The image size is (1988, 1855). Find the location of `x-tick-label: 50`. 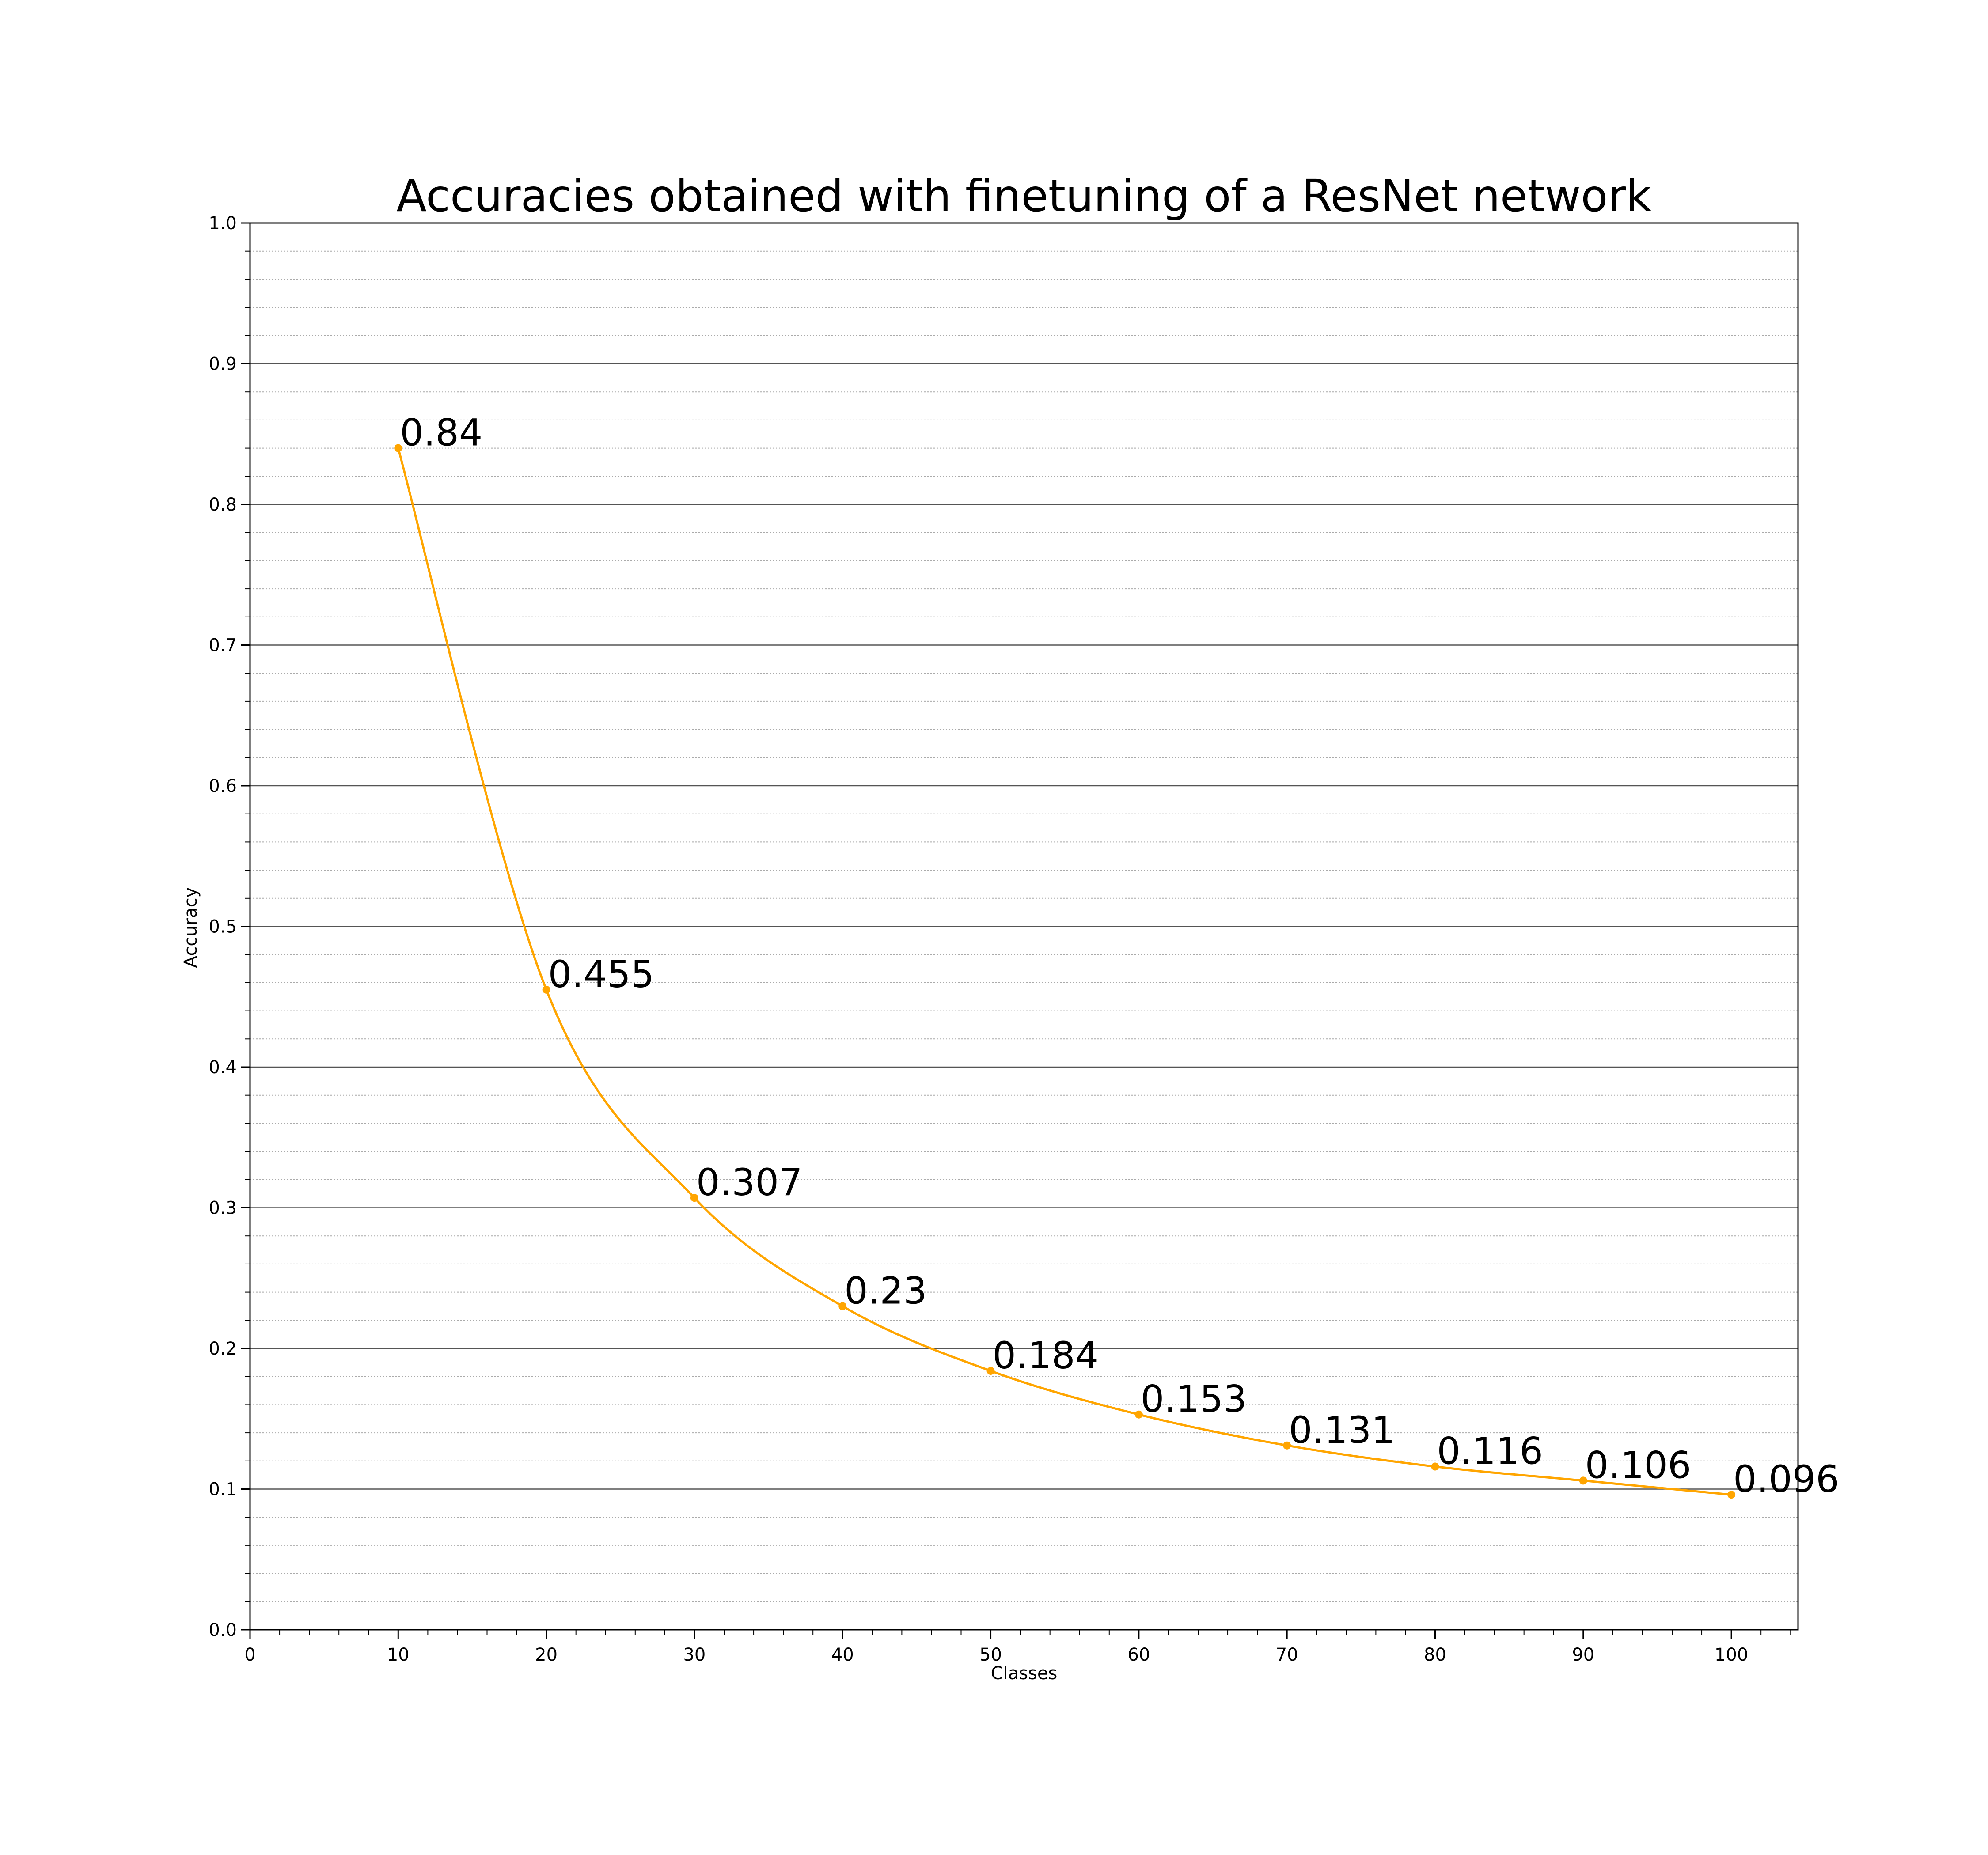

x-tick-label: 50 is located at coordinates (990, 1655).